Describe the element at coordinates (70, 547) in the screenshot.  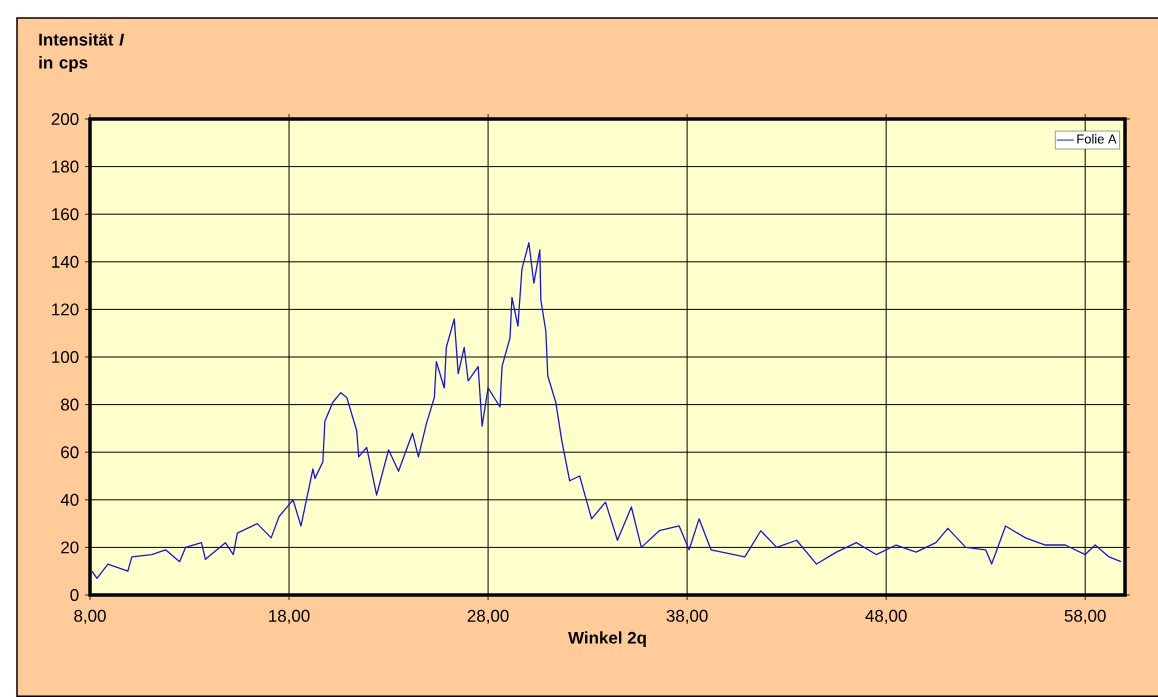
I see `y-tick-label: 20` at that location.